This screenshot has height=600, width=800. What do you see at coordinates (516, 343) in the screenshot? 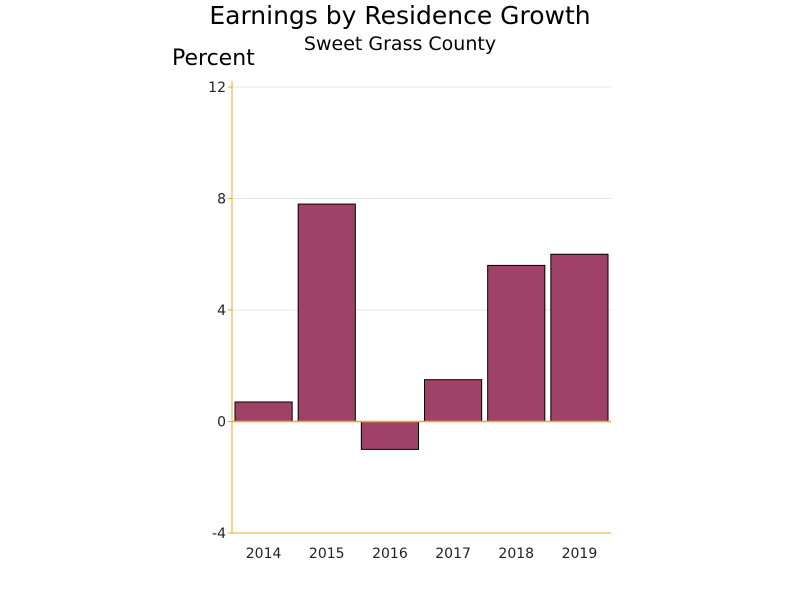
I see `bar-2018` at bounding box center [516, 343].